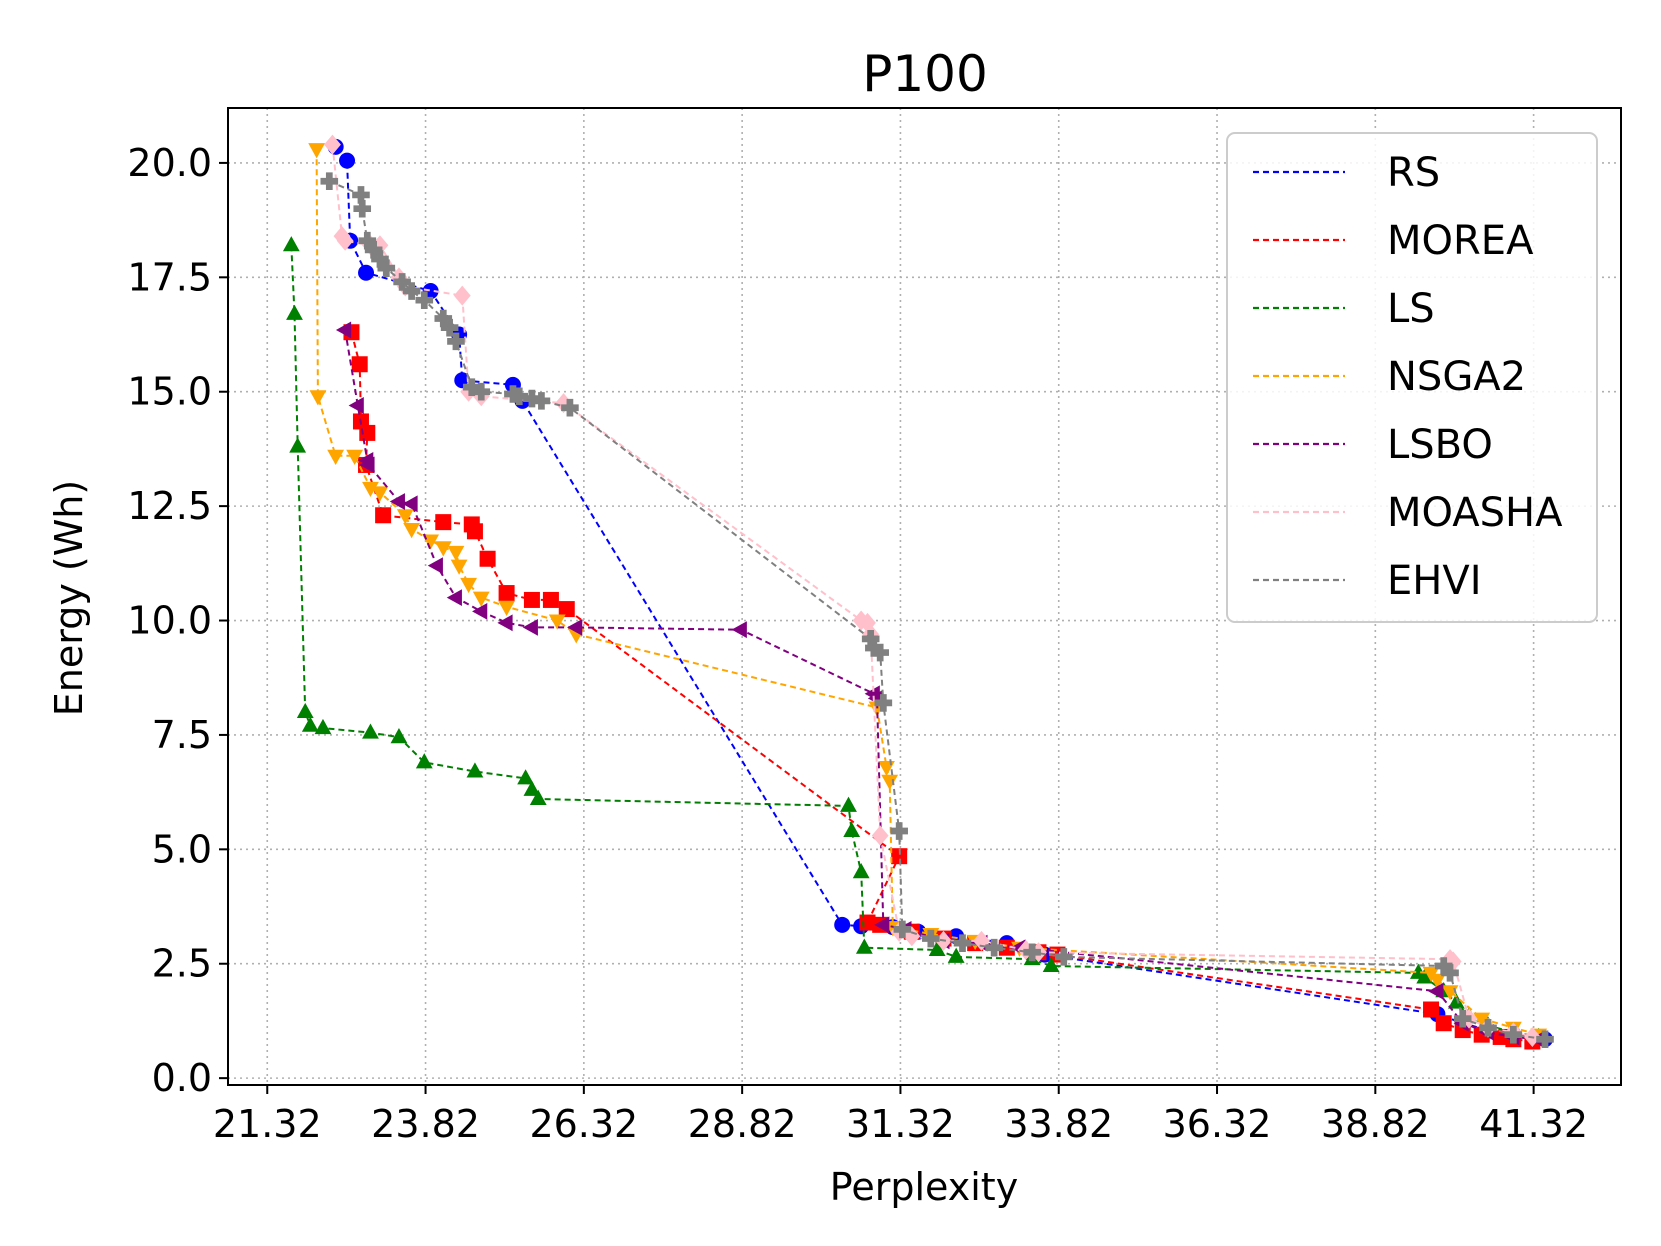 Image resolution: width=1661 pixels, height=1246 pixels. I want to click on x-tick-label: 26.32, so click(583, 1124).